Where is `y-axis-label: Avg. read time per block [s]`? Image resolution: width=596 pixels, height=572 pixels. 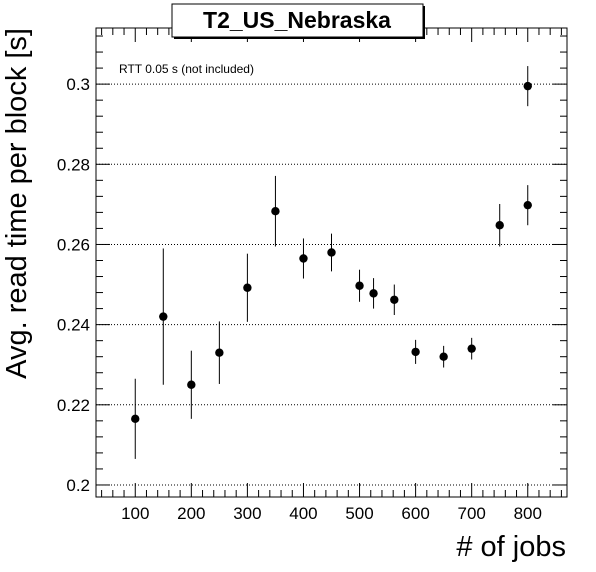 y-axis-label: Avg. read time per block [s] is located at coordinates (17, 203).